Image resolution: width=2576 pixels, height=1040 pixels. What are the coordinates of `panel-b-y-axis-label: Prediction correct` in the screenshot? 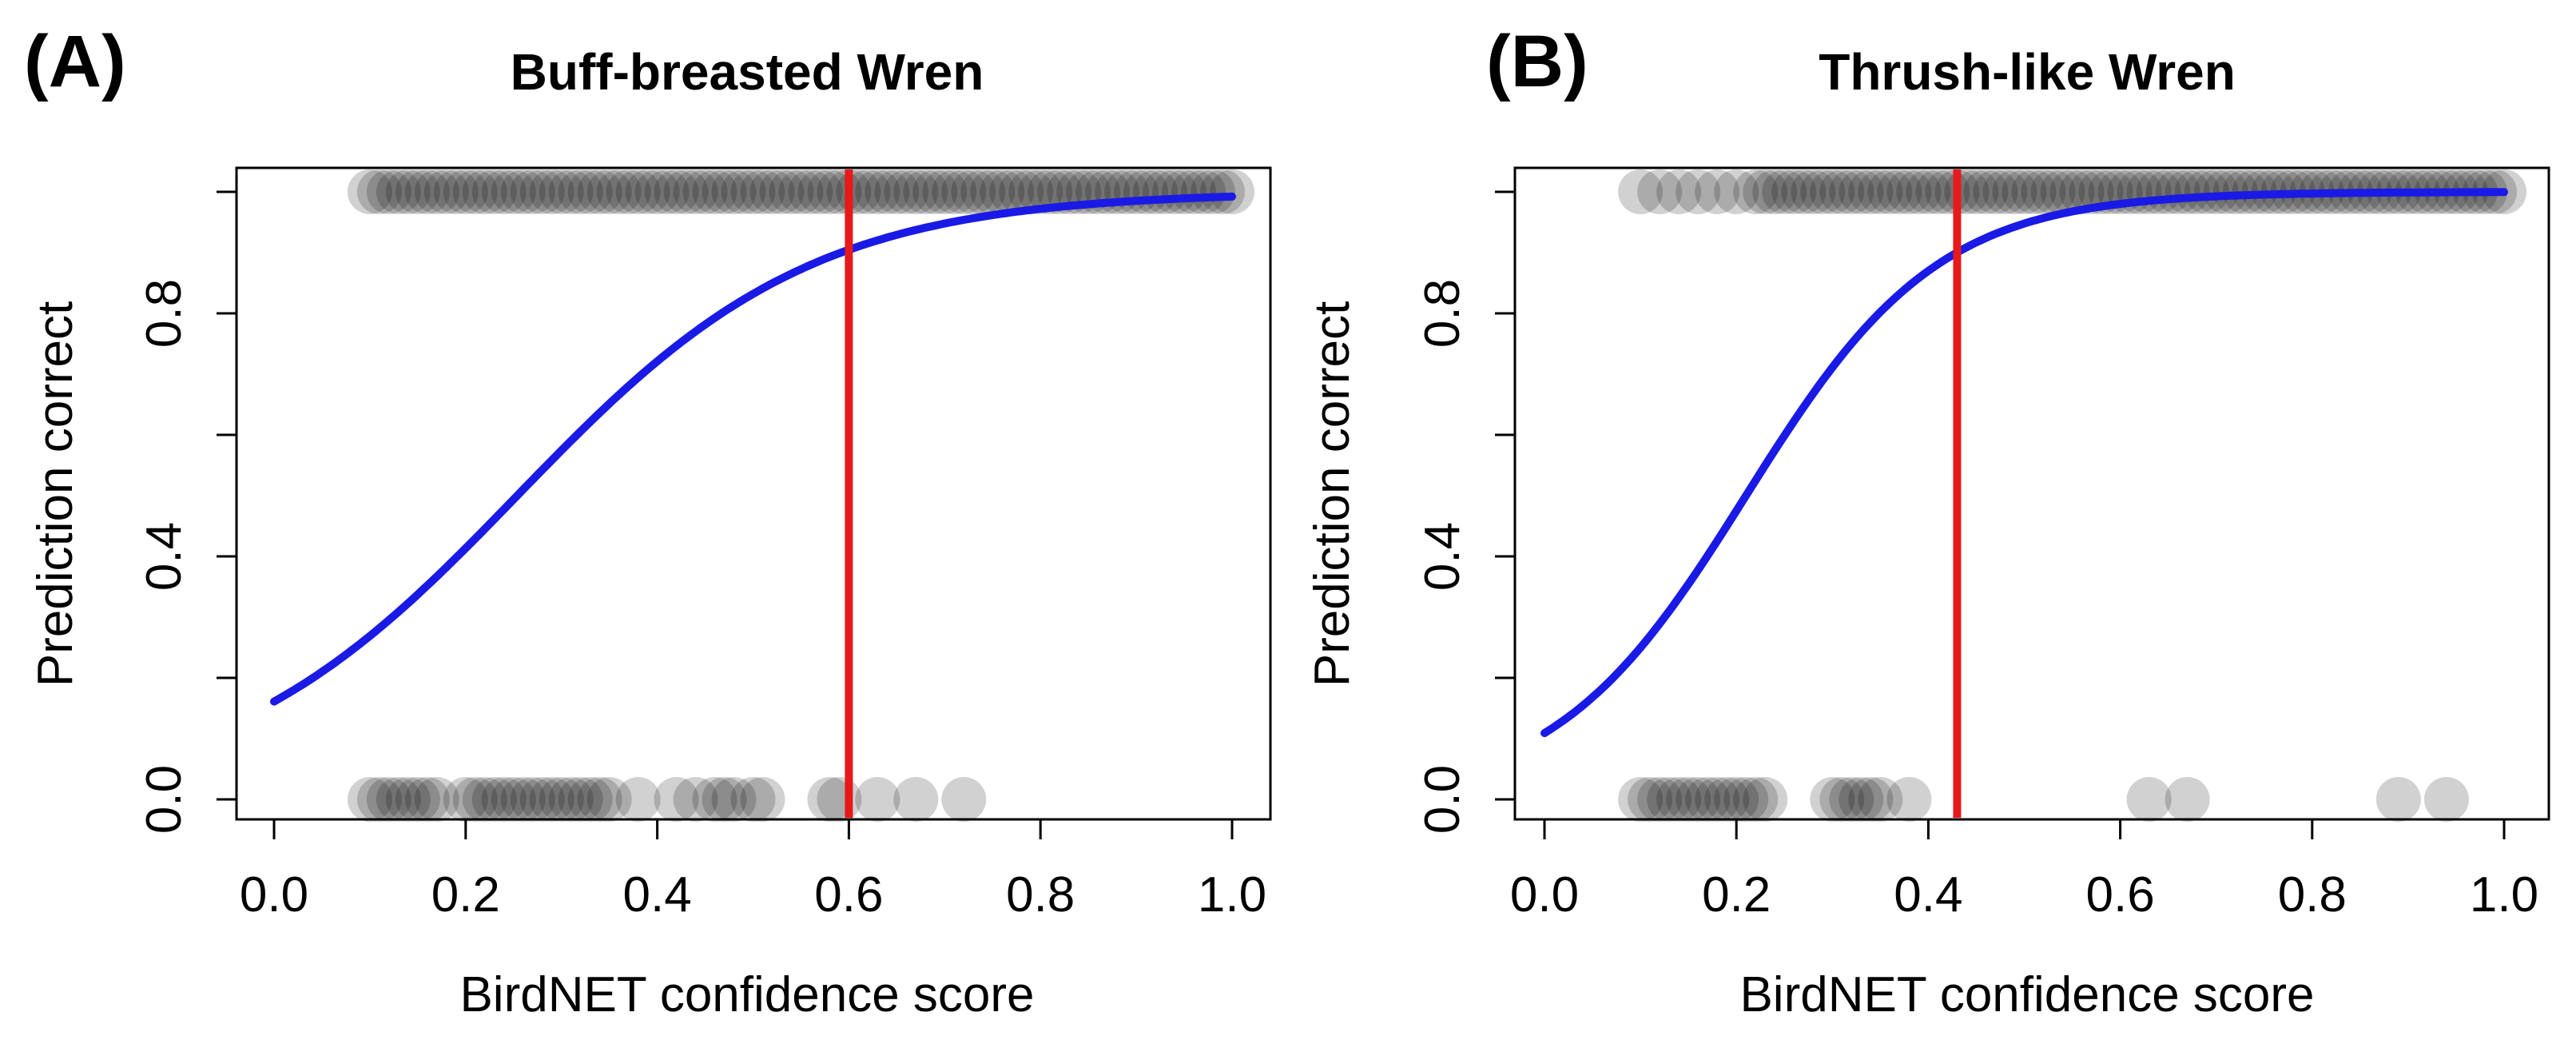 It's located at (1332, 494).